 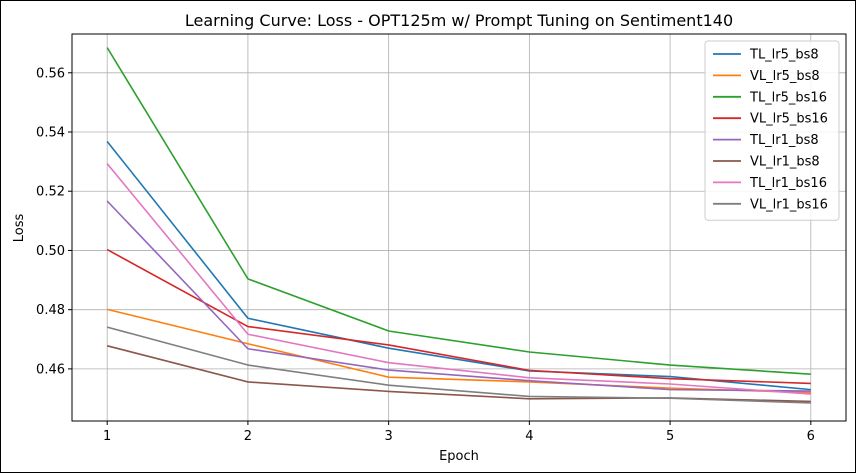 I want to click on legend-label: VL_lr1_bs8, so click(x=785, y=162).